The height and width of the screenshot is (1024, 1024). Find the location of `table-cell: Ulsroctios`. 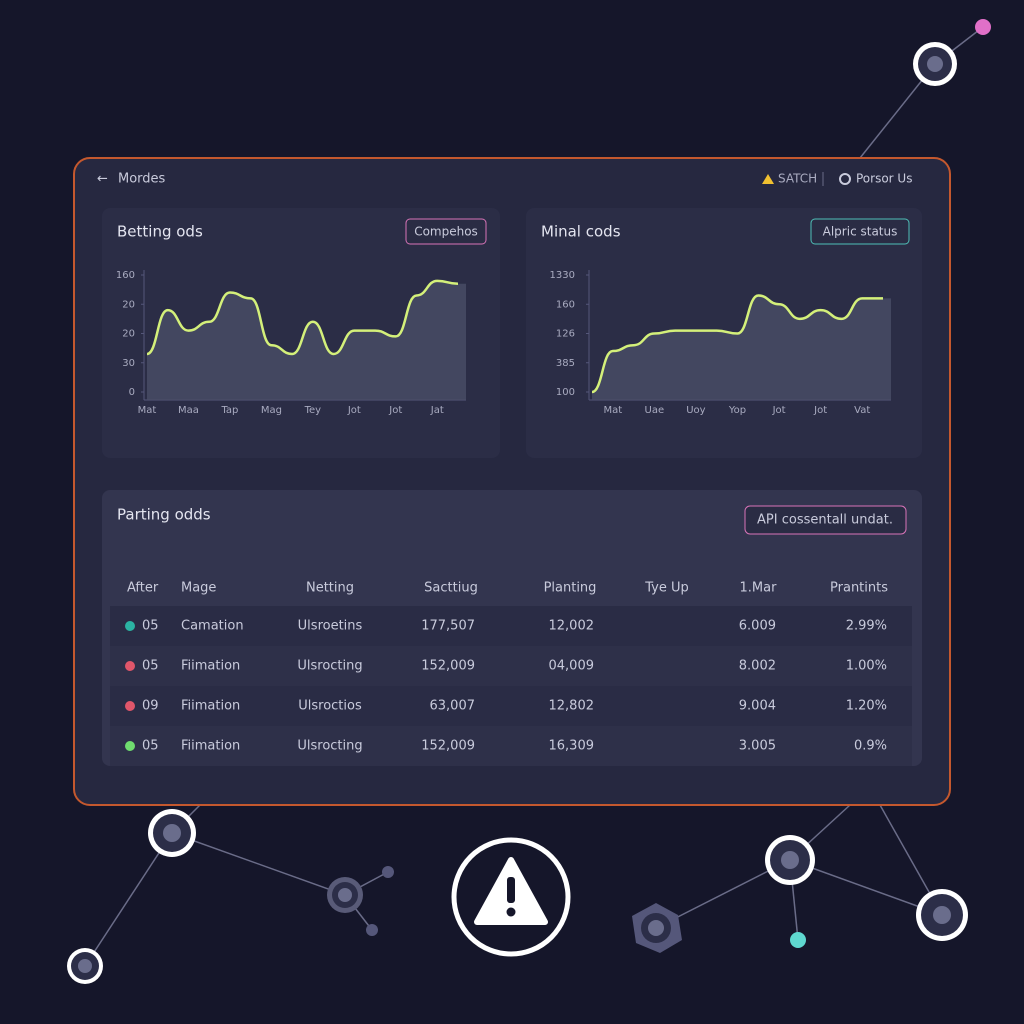

table-cell: Ulsroctios is located at coordinates (330, 706).